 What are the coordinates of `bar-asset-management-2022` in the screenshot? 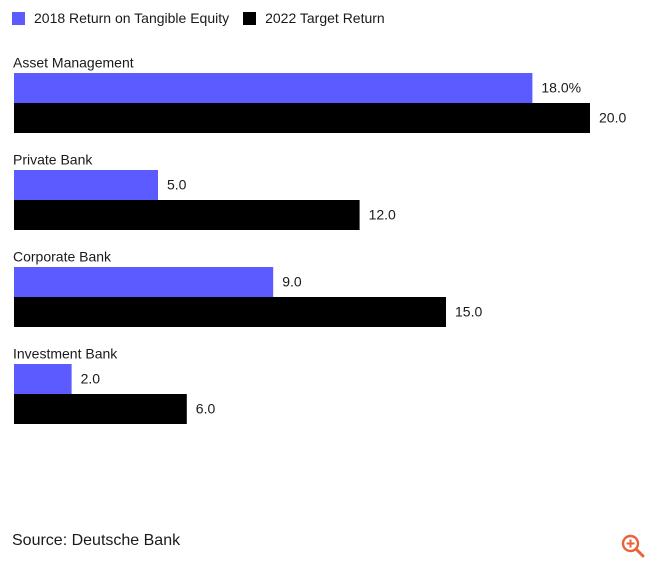 It's located at (302, 118).